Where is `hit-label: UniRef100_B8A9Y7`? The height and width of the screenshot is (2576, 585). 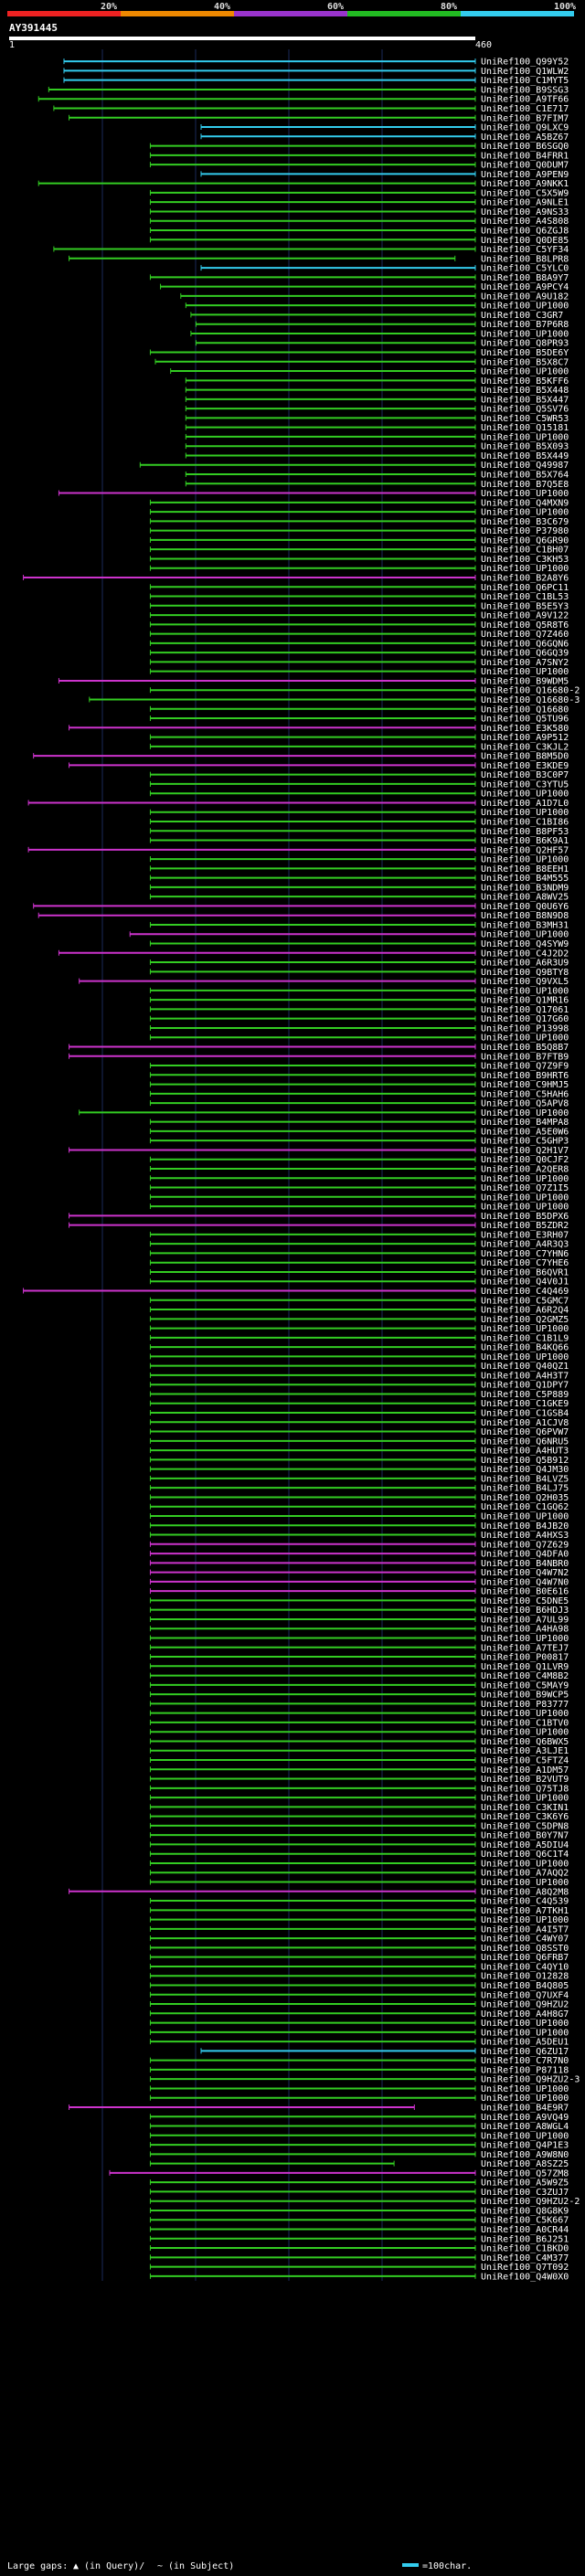 hit-label: UniRef100_B8A9Y7 is located at coordinates (525, 278).